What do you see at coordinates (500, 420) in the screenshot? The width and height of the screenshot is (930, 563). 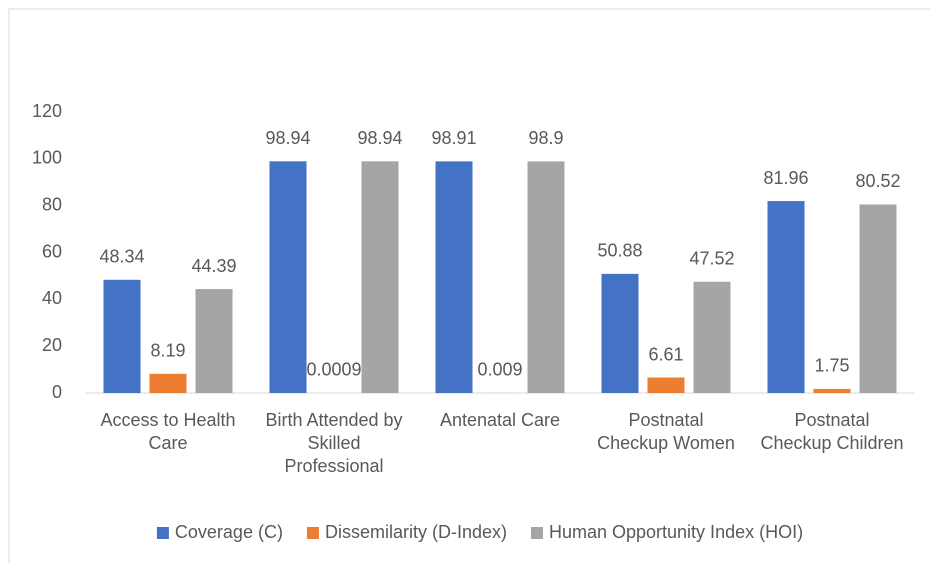 I see `x-tick-label: Antenatal Care` at bounding box center [500, 420].